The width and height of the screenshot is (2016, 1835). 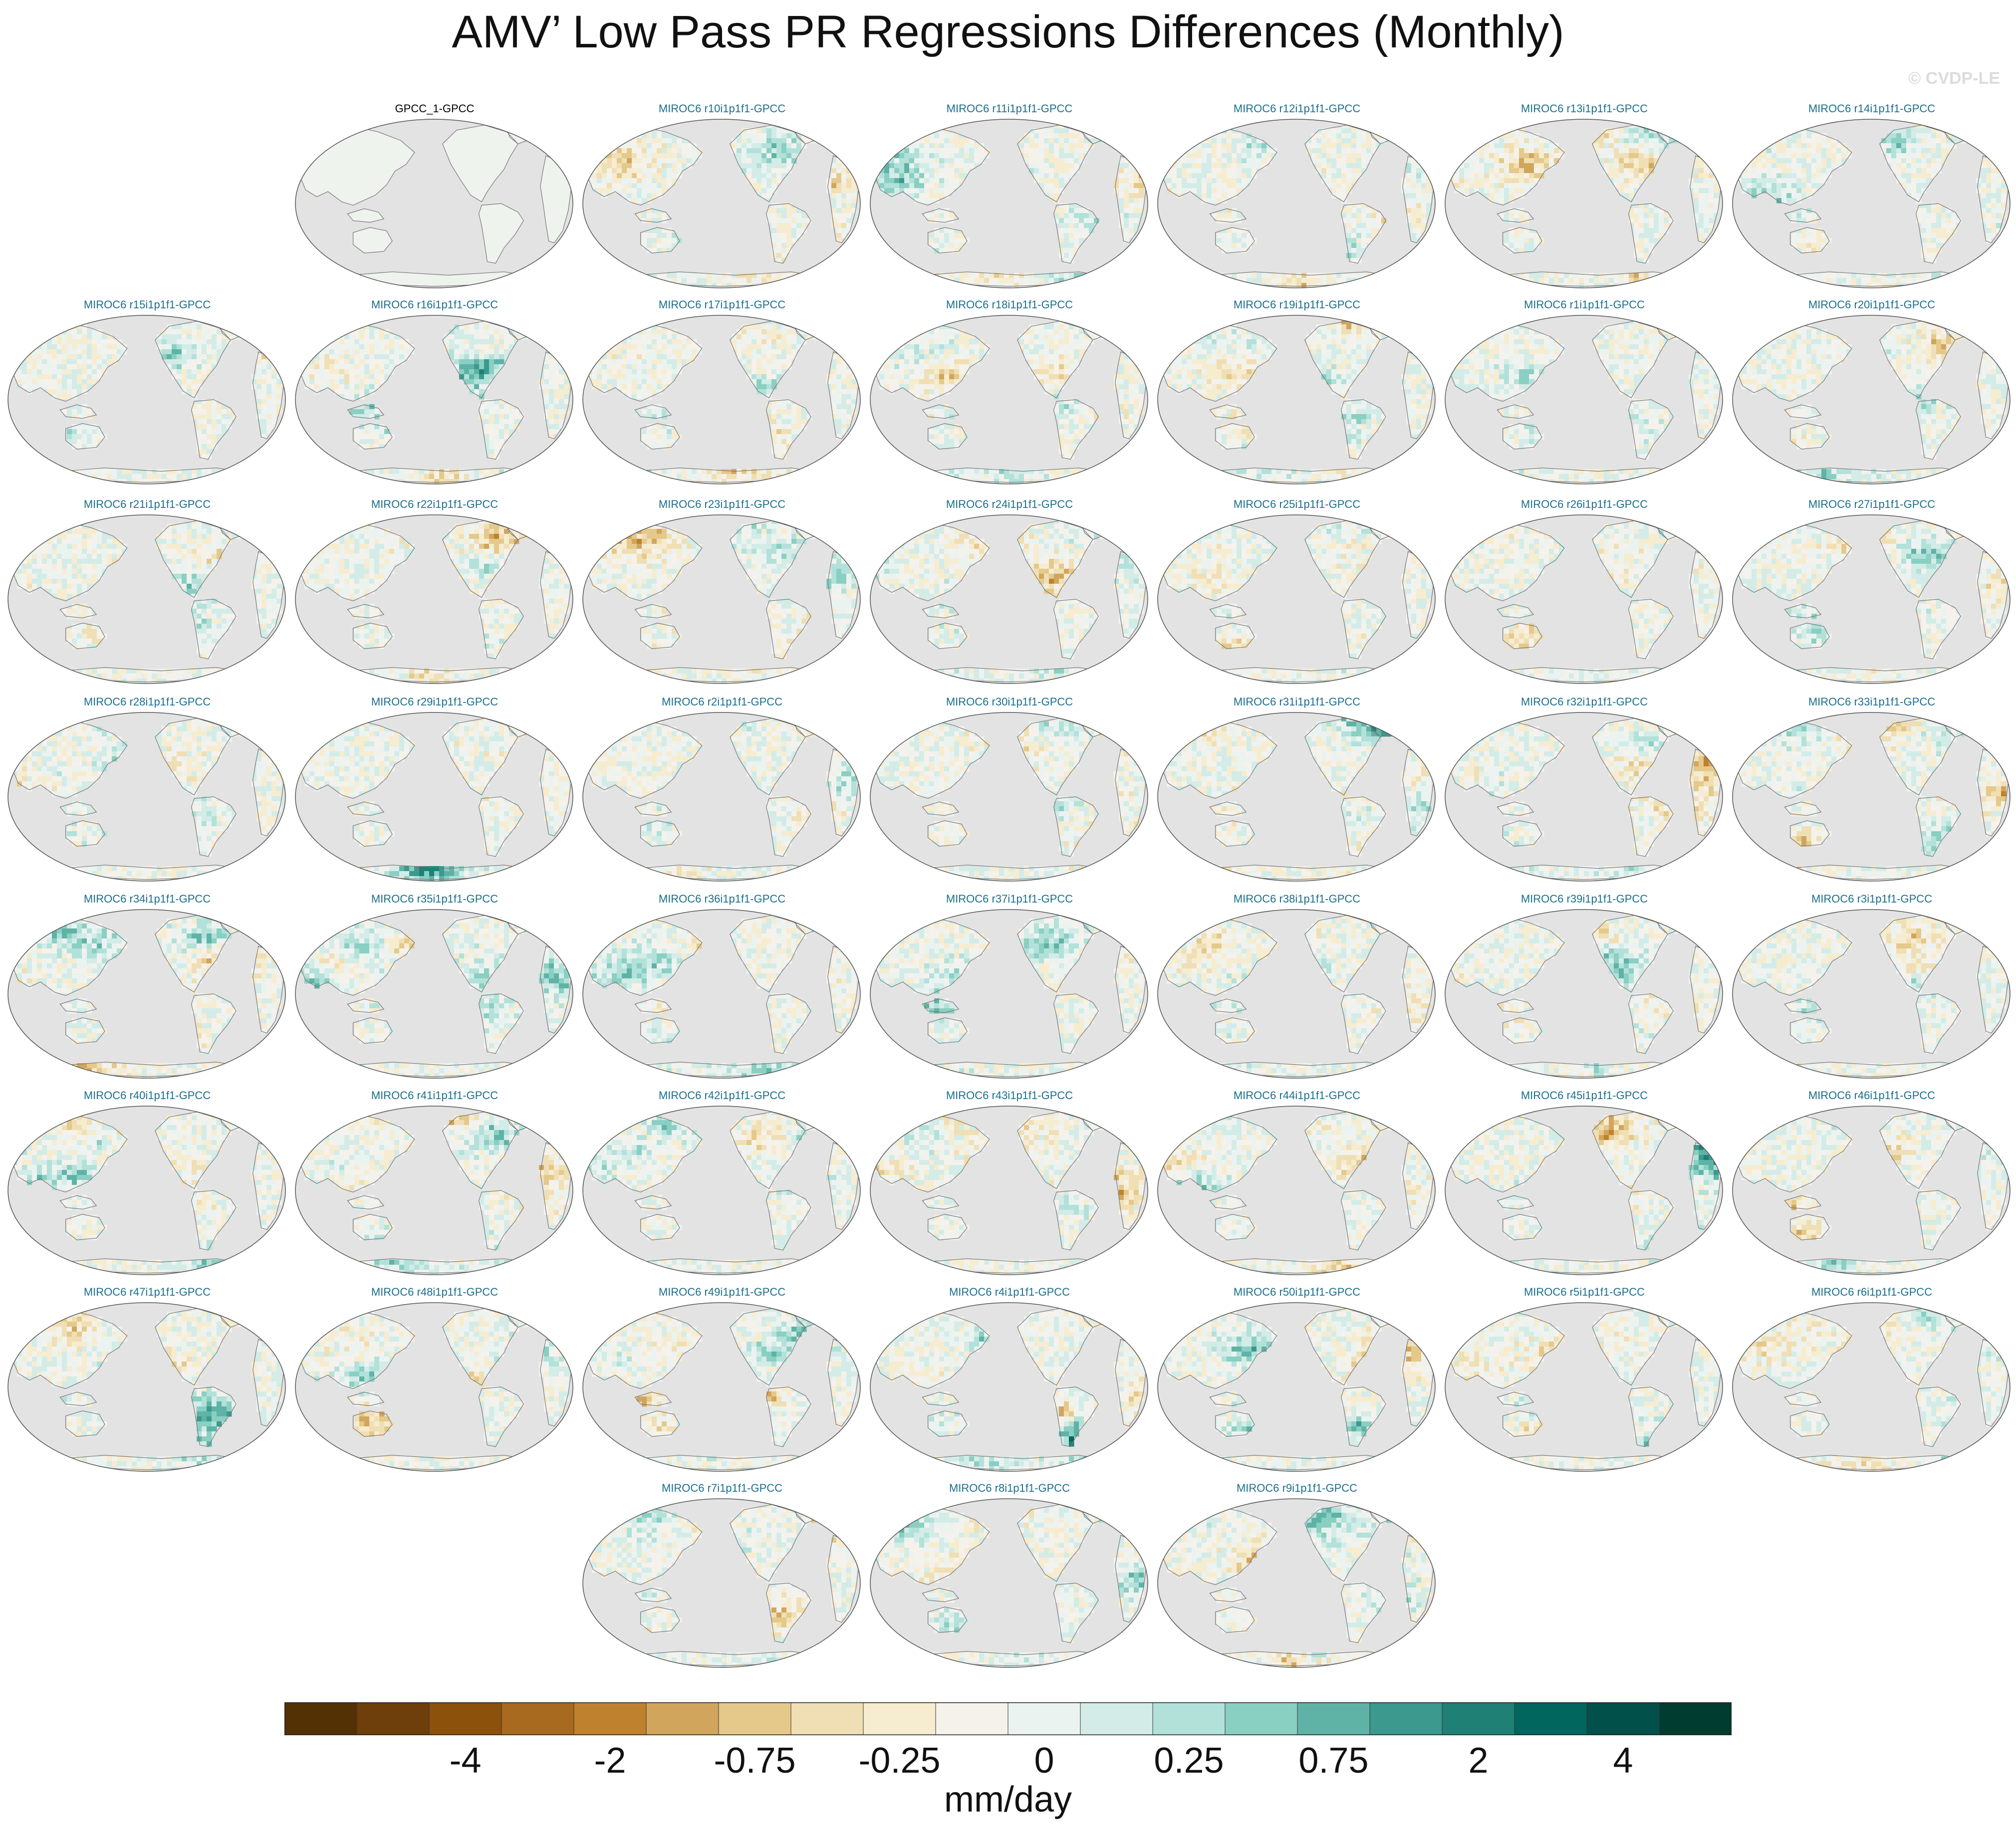 I want to click on map-panel: MIROC6 r1i1p1f1-GPCC, so click(x=1584, y=391).